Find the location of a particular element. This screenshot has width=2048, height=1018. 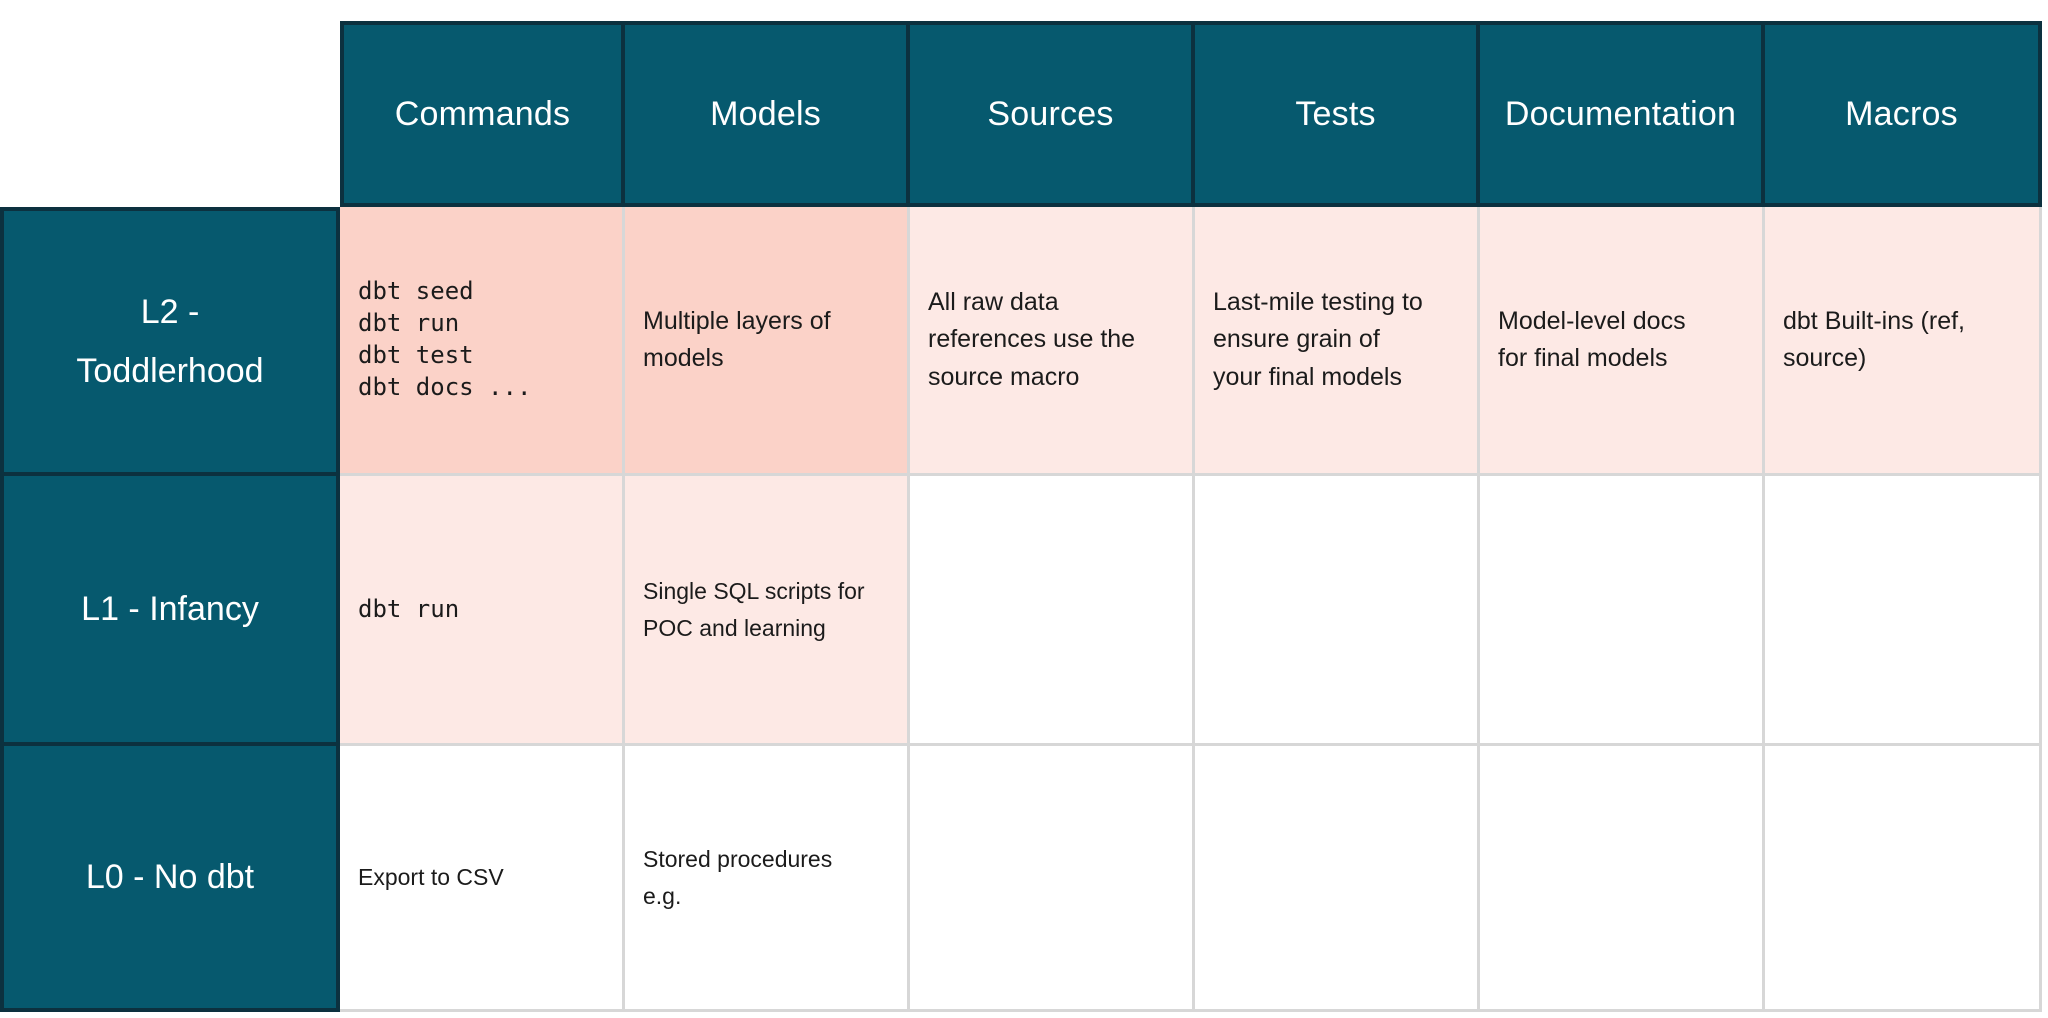

column-header-label: Macros is located at coordinates (1901, 113).